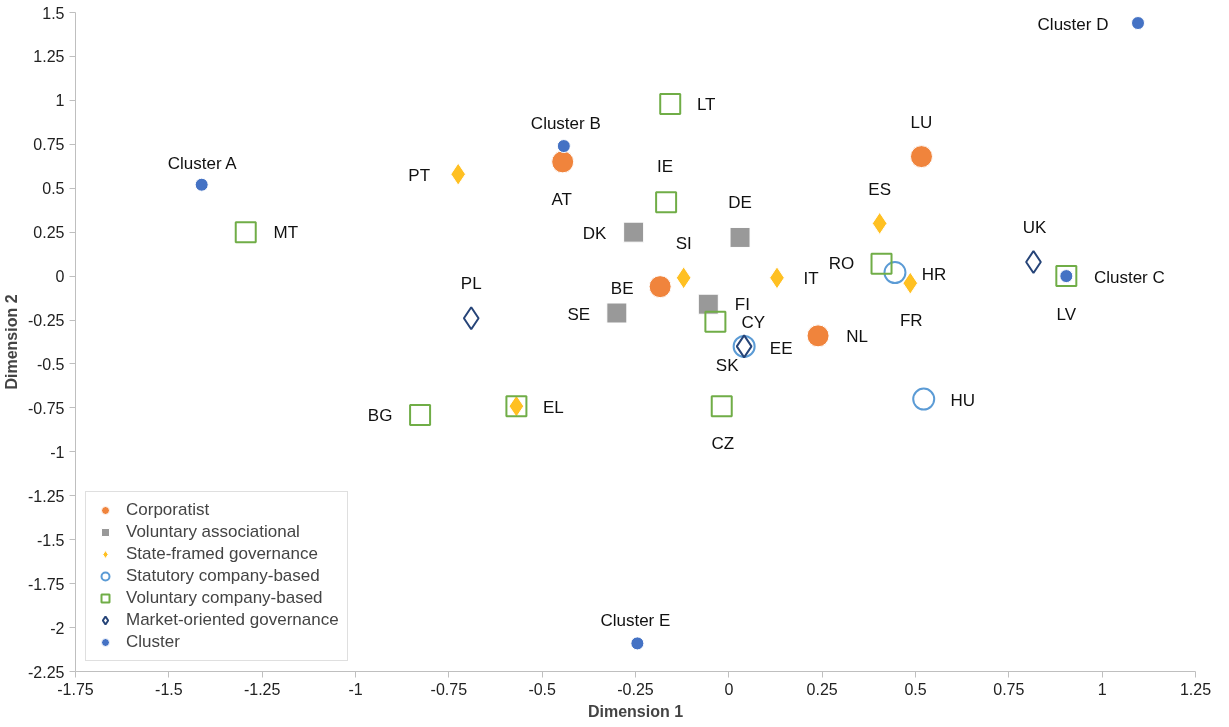 The height and width of the screenshot is (727, 1229). What do you see at coordinates (49, 233) in the screenshot?
I see `y-tick-label: 0.25` at bounding box center [49, 233].